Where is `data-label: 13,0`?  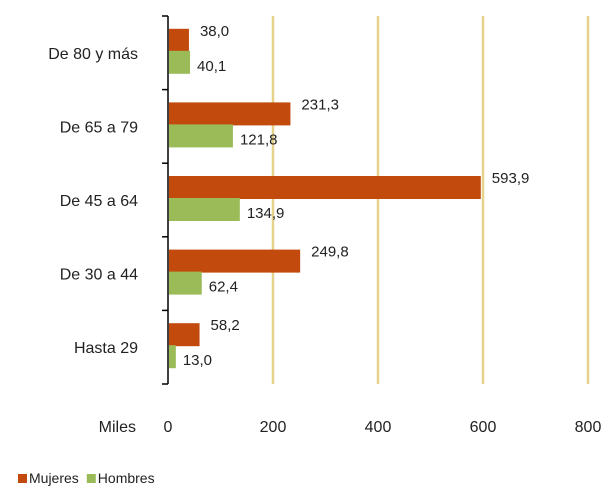 data-label: 13,0 is located at coordinates (197, 360).